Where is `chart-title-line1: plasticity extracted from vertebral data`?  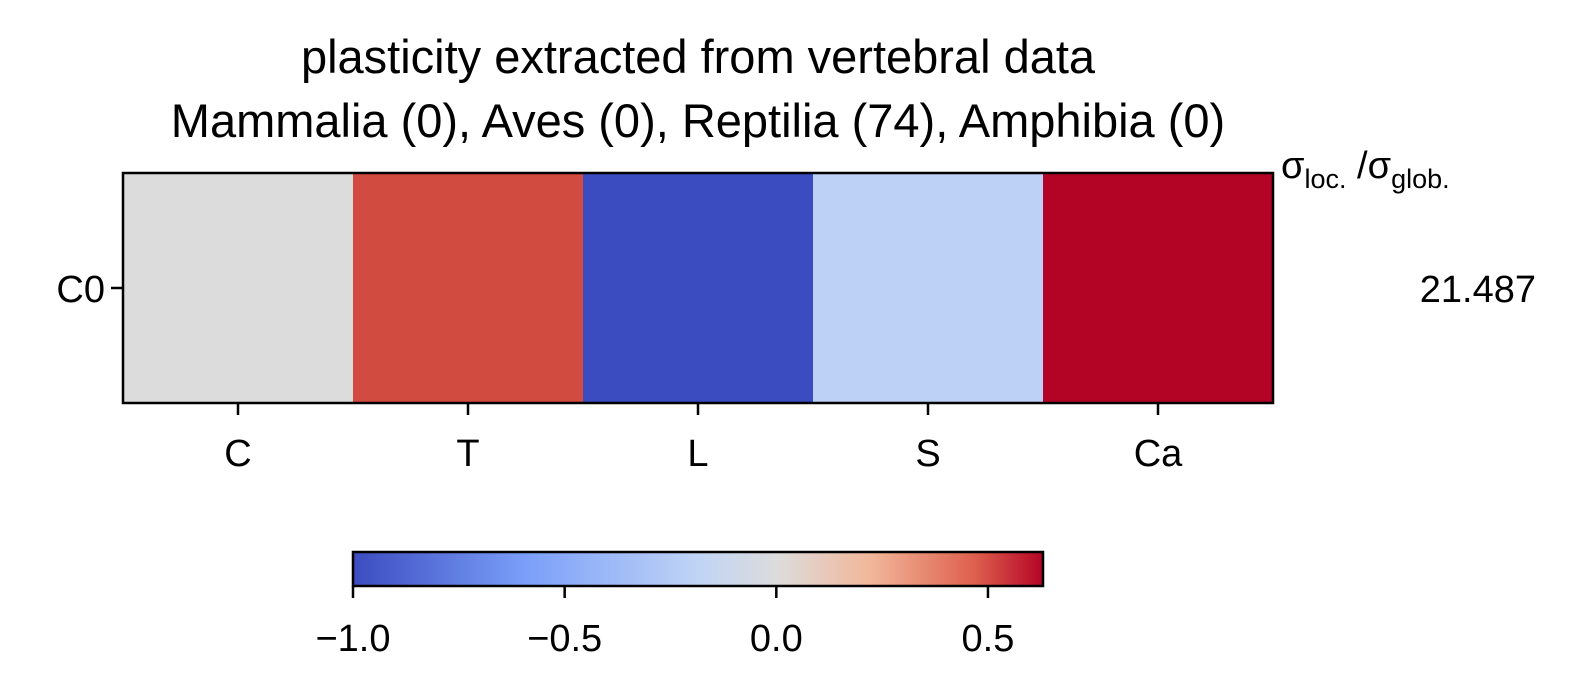 chart-title-line1: plasticity extracted from vertebral data is located at coordinates (698, 56).